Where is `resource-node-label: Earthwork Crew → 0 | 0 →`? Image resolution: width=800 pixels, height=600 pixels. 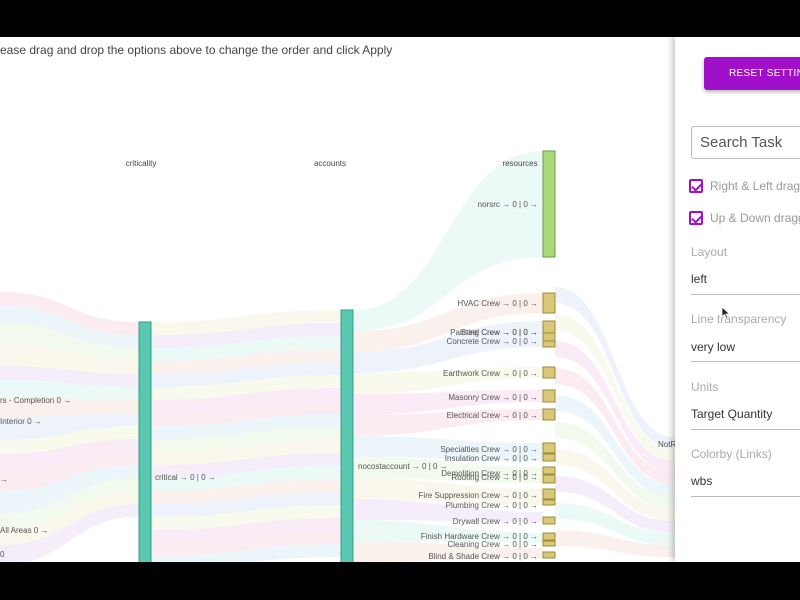 resource-node-label: Earthwork Crew → 0 | 0 → is located at coordinates (490, 373).